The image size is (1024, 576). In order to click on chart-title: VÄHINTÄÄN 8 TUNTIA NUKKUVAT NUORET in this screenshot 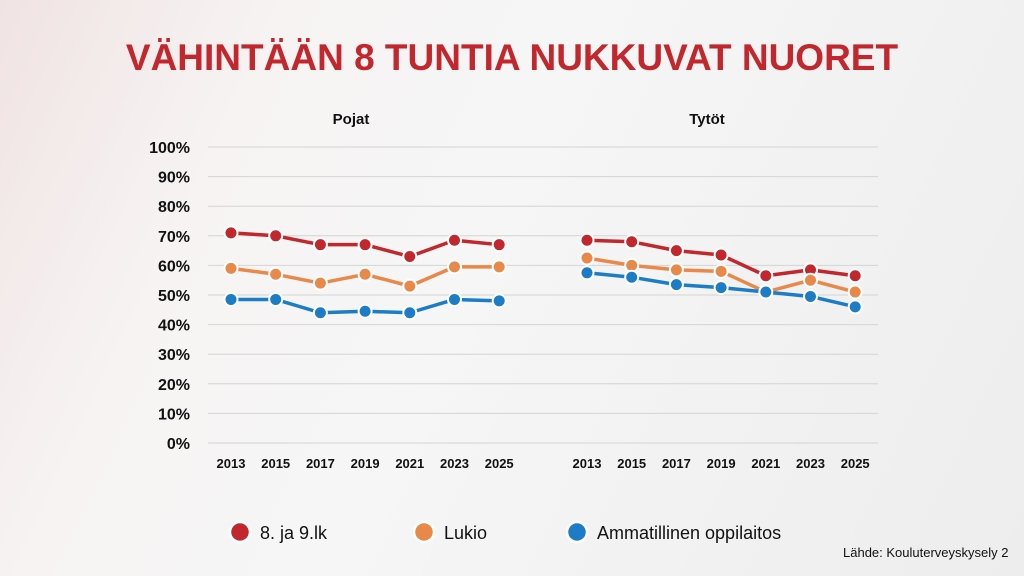, I will do `click(512, 57)`.